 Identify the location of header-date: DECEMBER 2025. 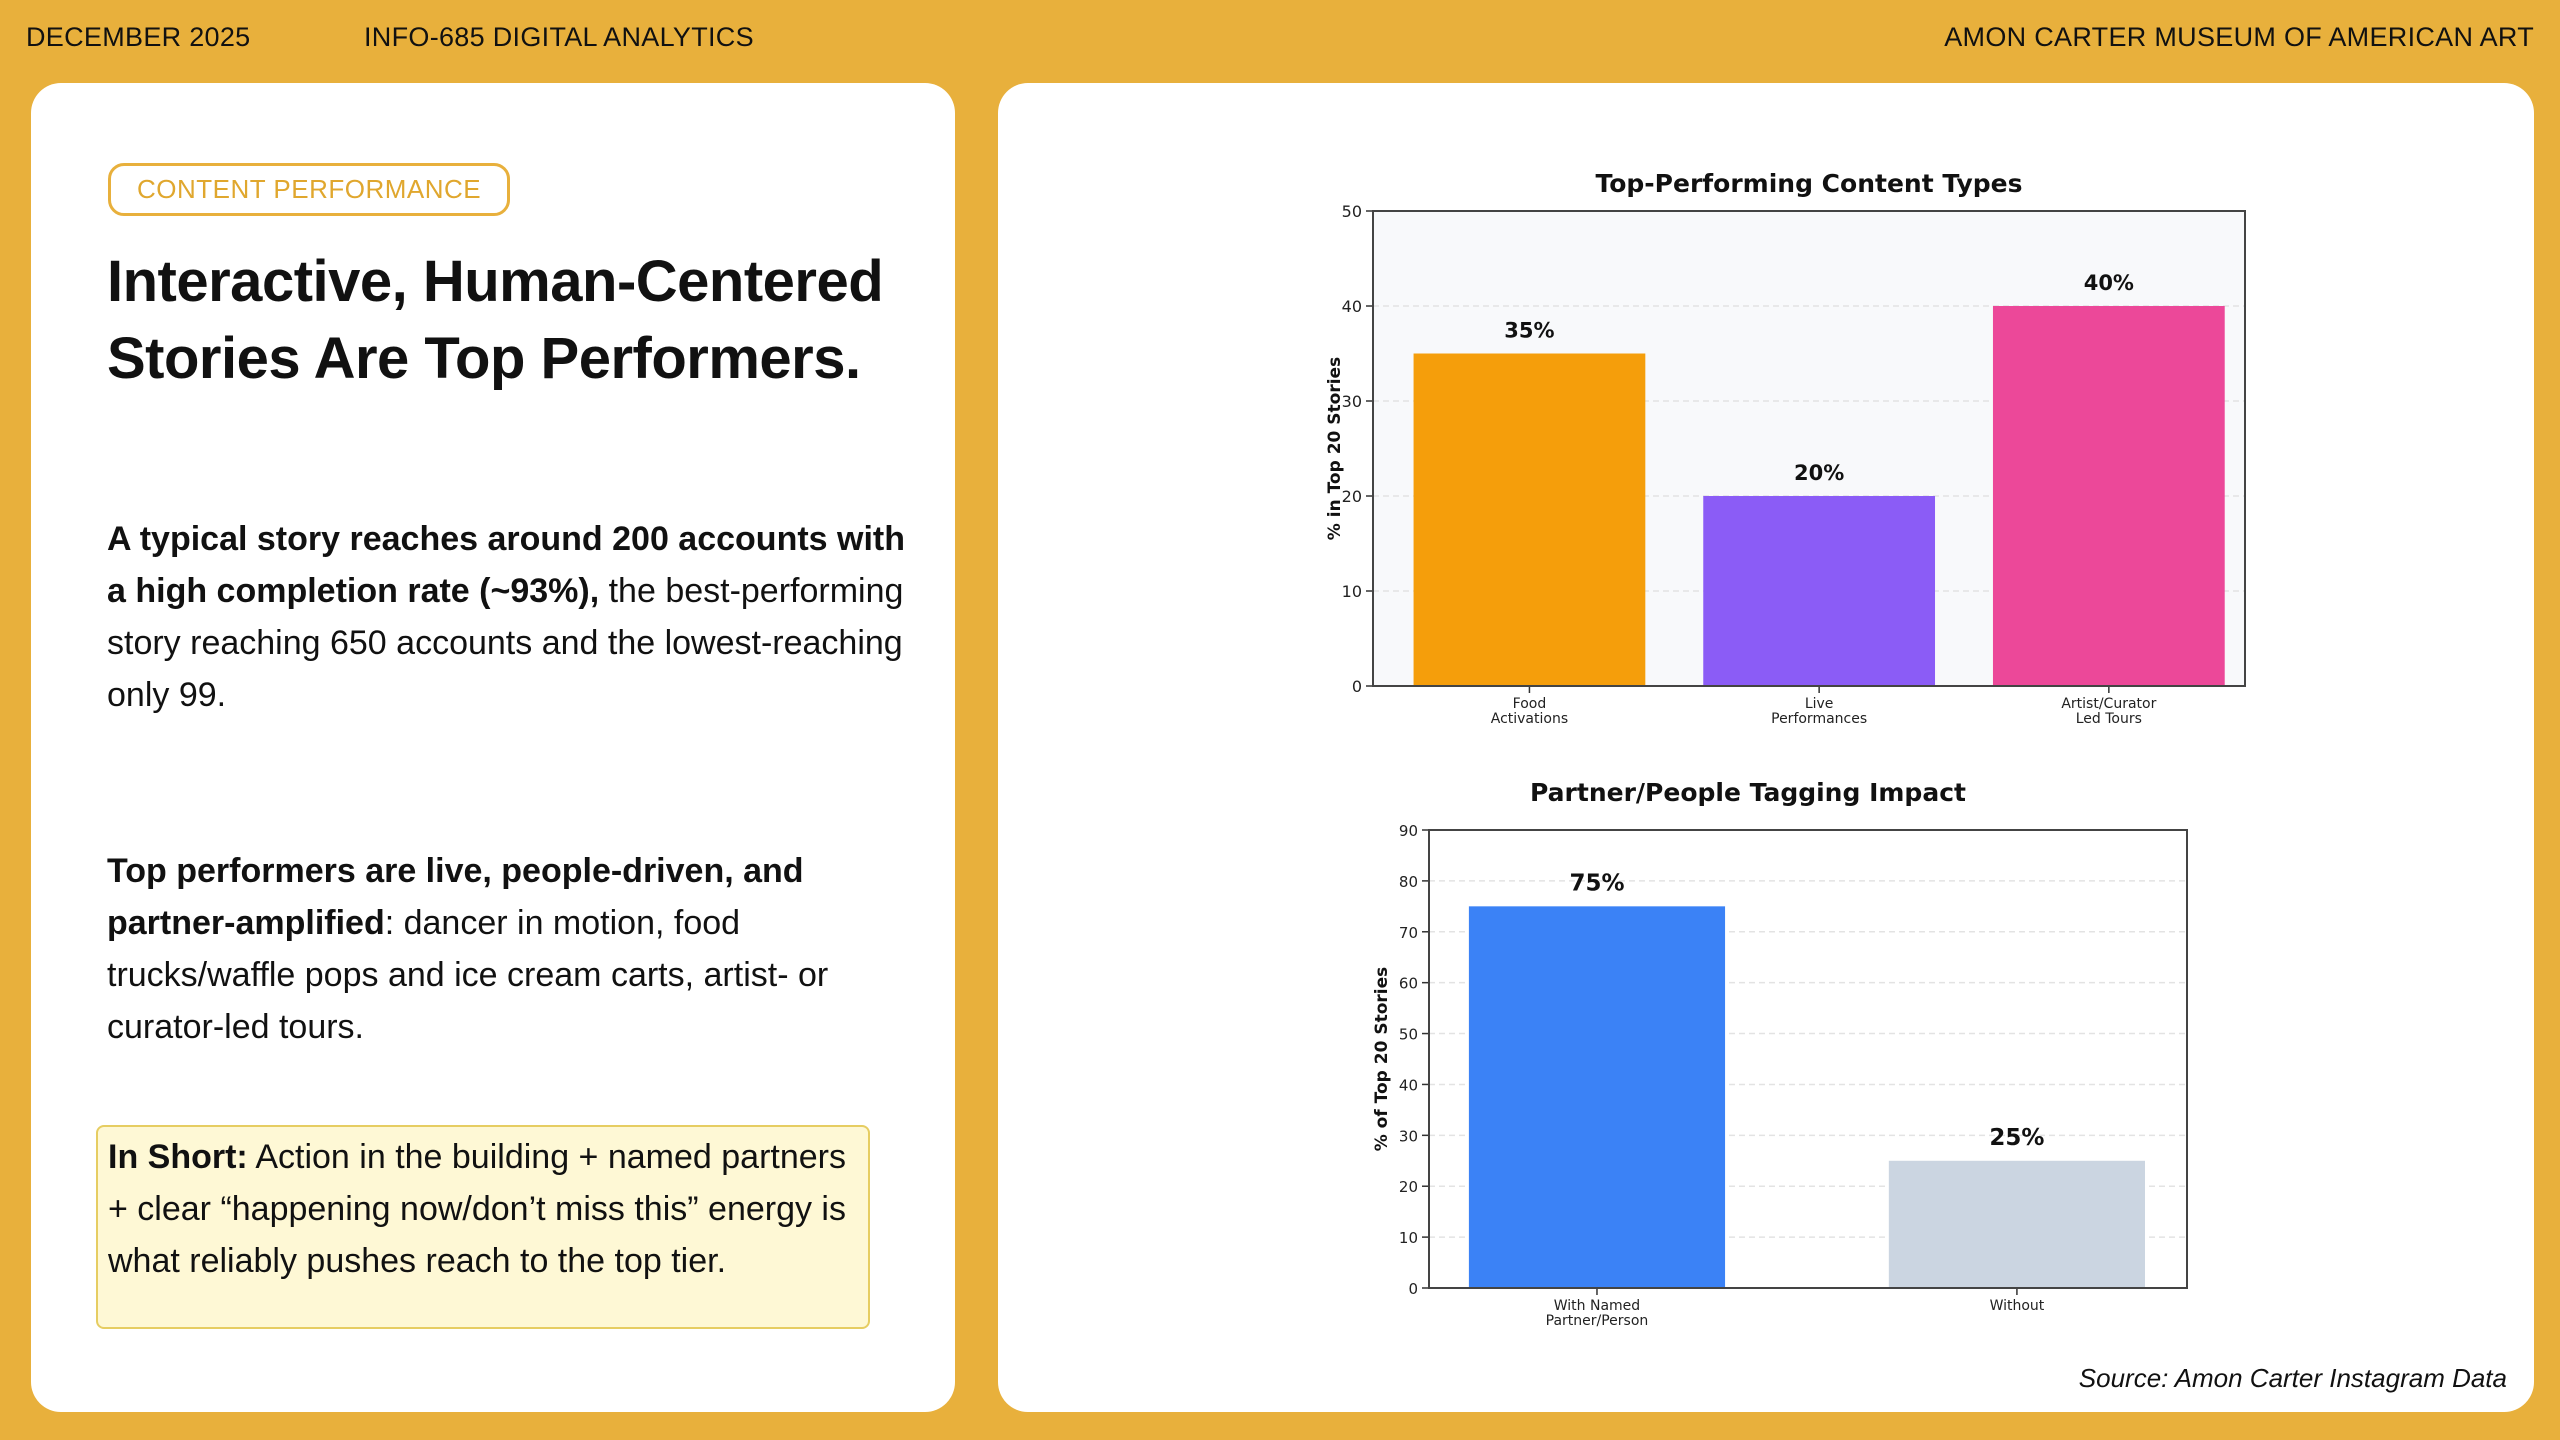
(138, 37).